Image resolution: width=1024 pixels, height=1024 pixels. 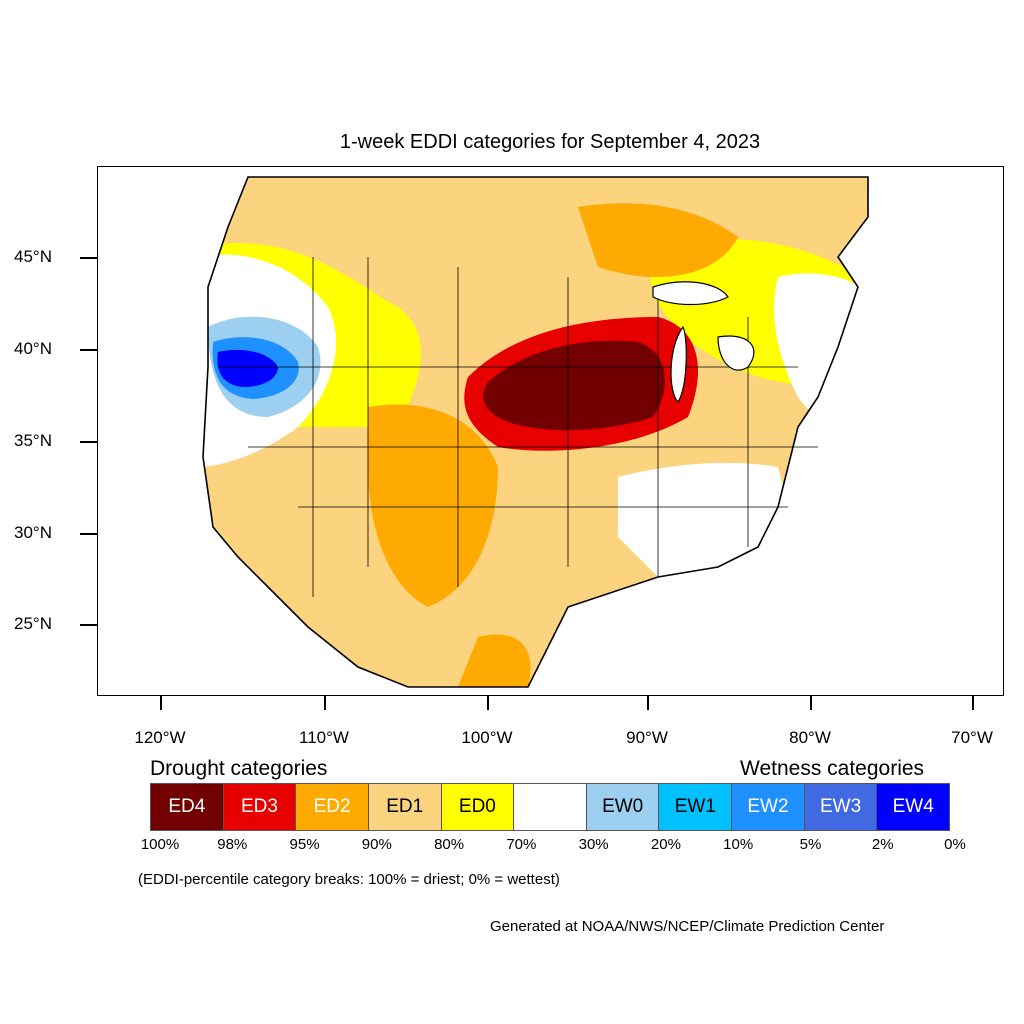 I want to click on drought-categories-label: Drought categories, so click(x=239, y=768).